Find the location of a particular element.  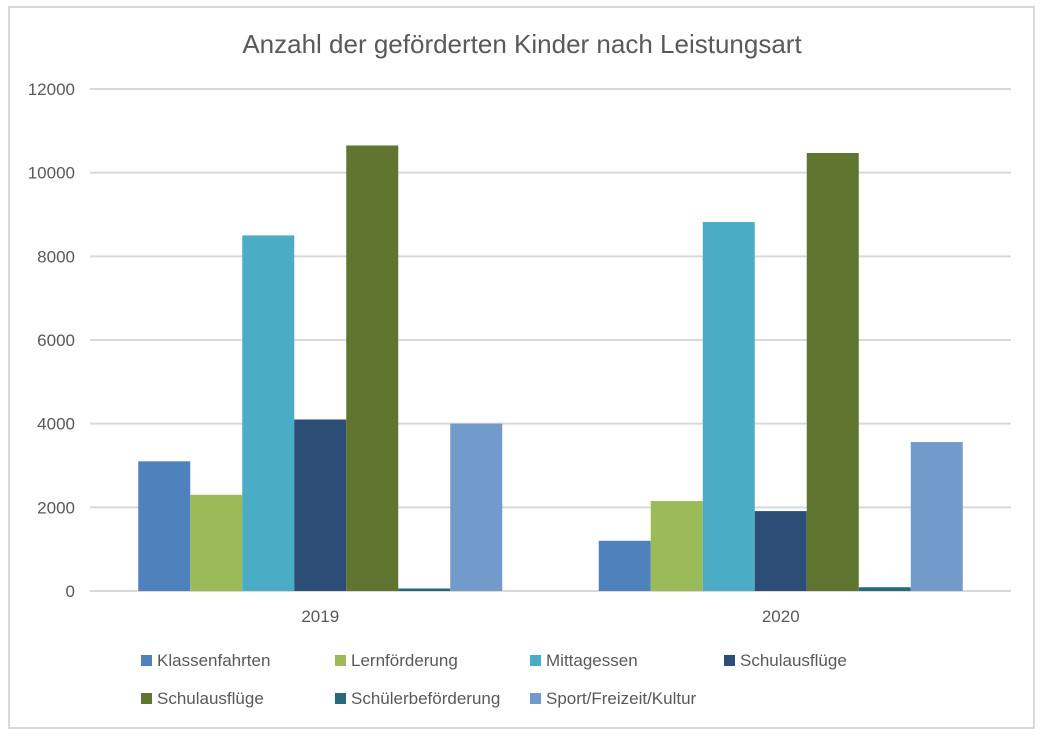

y-tick-label: 8000 is located at coordinates (56, 256).